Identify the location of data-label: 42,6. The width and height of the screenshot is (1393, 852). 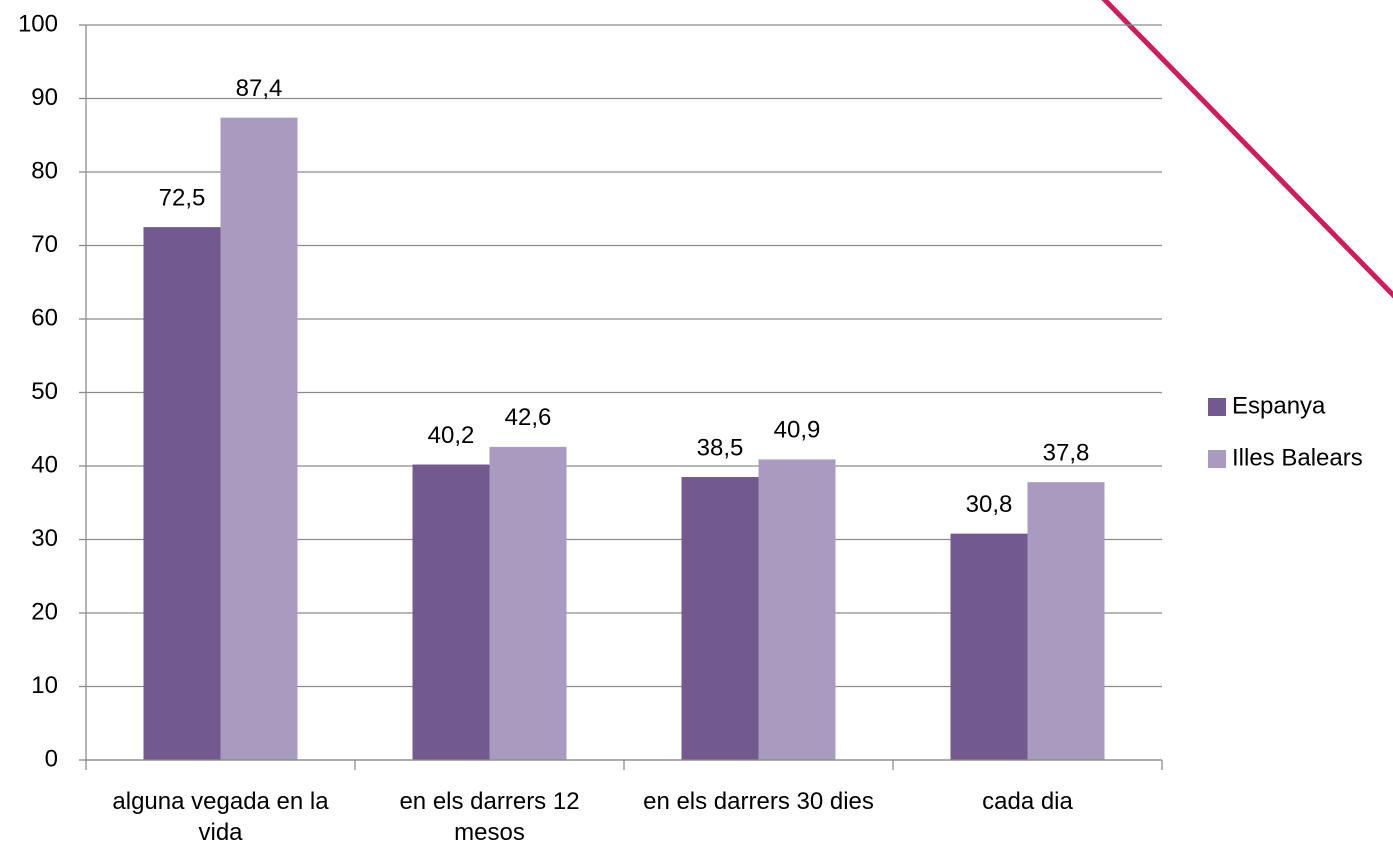
(528, 417).